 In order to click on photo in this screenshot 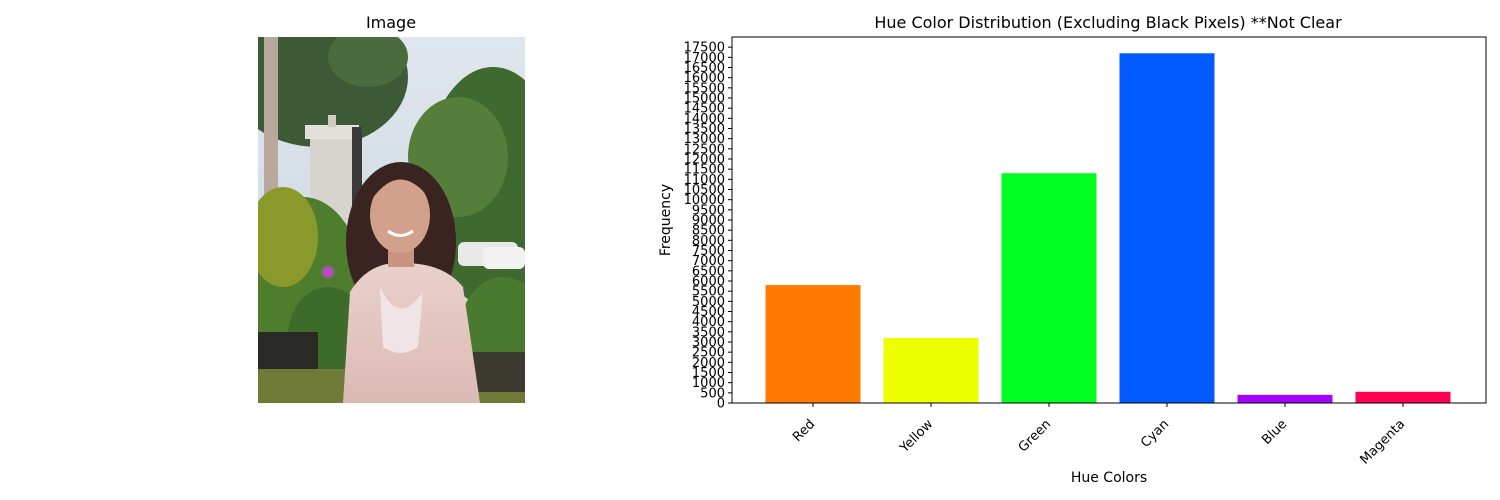, I will do `click(391, 220)`.